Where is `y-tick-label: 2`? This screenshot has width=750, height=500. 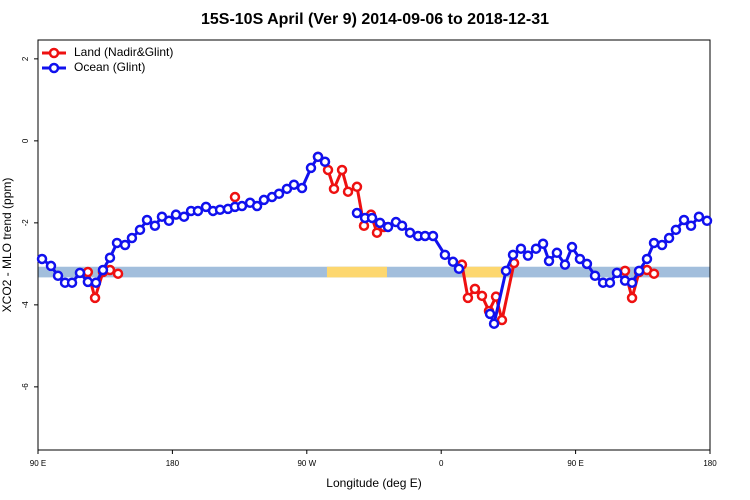
y-tick-label: 2 is located at coordinates (25, 58).